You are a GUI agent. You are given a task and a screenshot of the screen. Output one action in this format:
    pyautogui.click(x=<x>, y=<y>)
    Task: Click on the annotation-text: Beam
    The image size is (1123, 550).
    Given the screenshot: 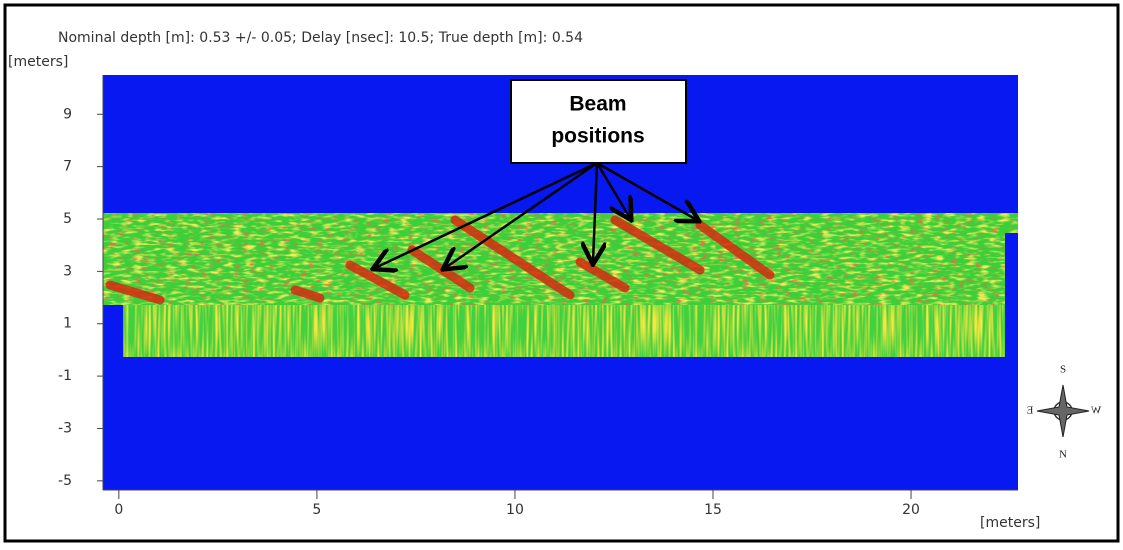 What is the action you would take?
    pyautogui.click(x=597, y=104)
    